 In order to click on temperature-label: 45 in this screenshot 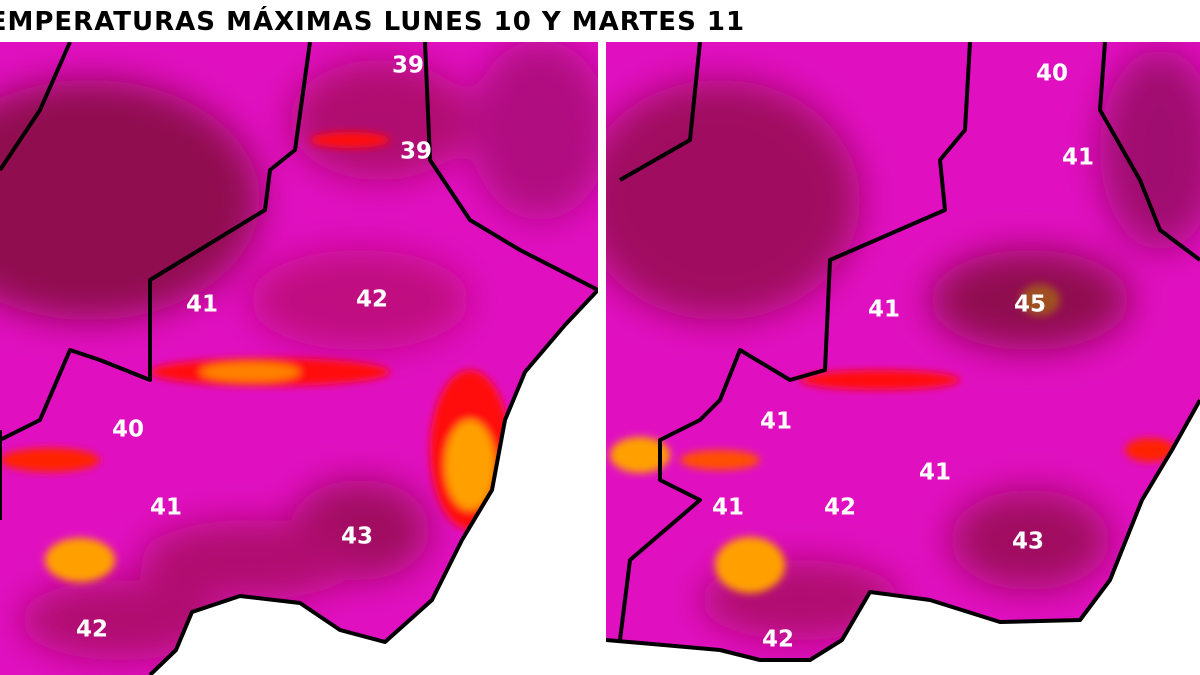, I will do `click(1030, 305)`.